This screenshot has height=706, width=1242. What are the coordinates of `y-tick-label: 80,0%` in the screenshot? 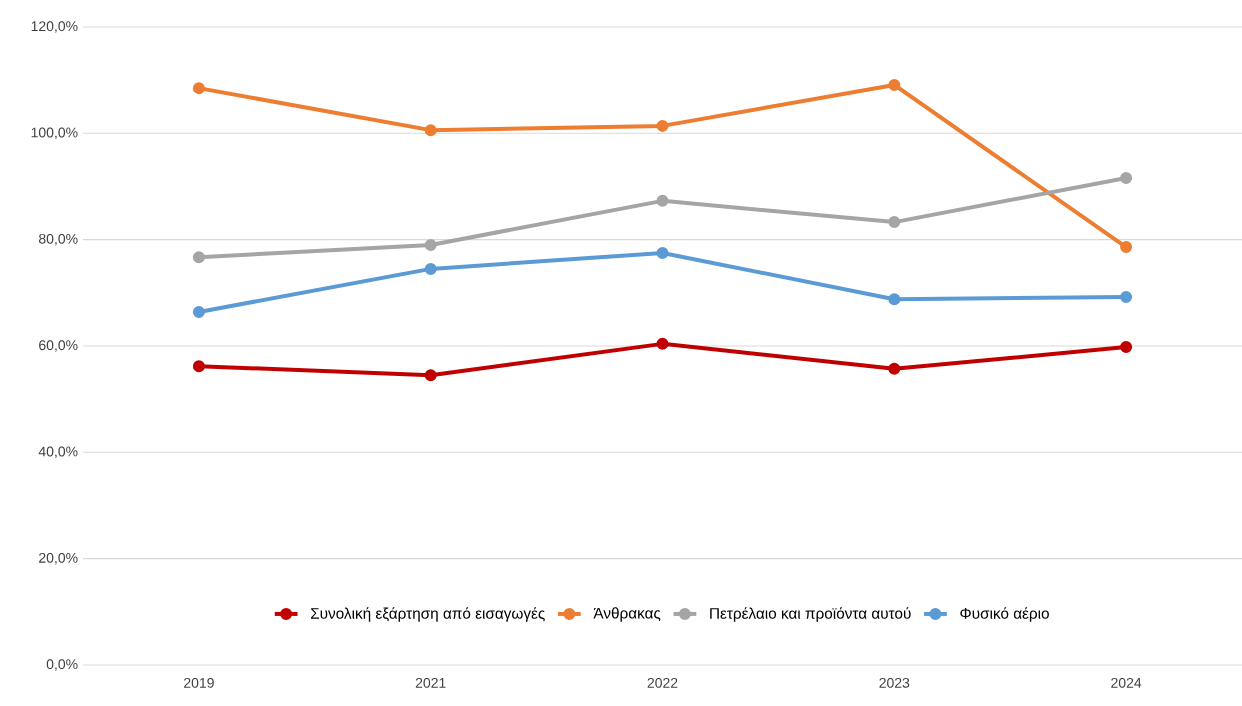 It's located at (58, 239).